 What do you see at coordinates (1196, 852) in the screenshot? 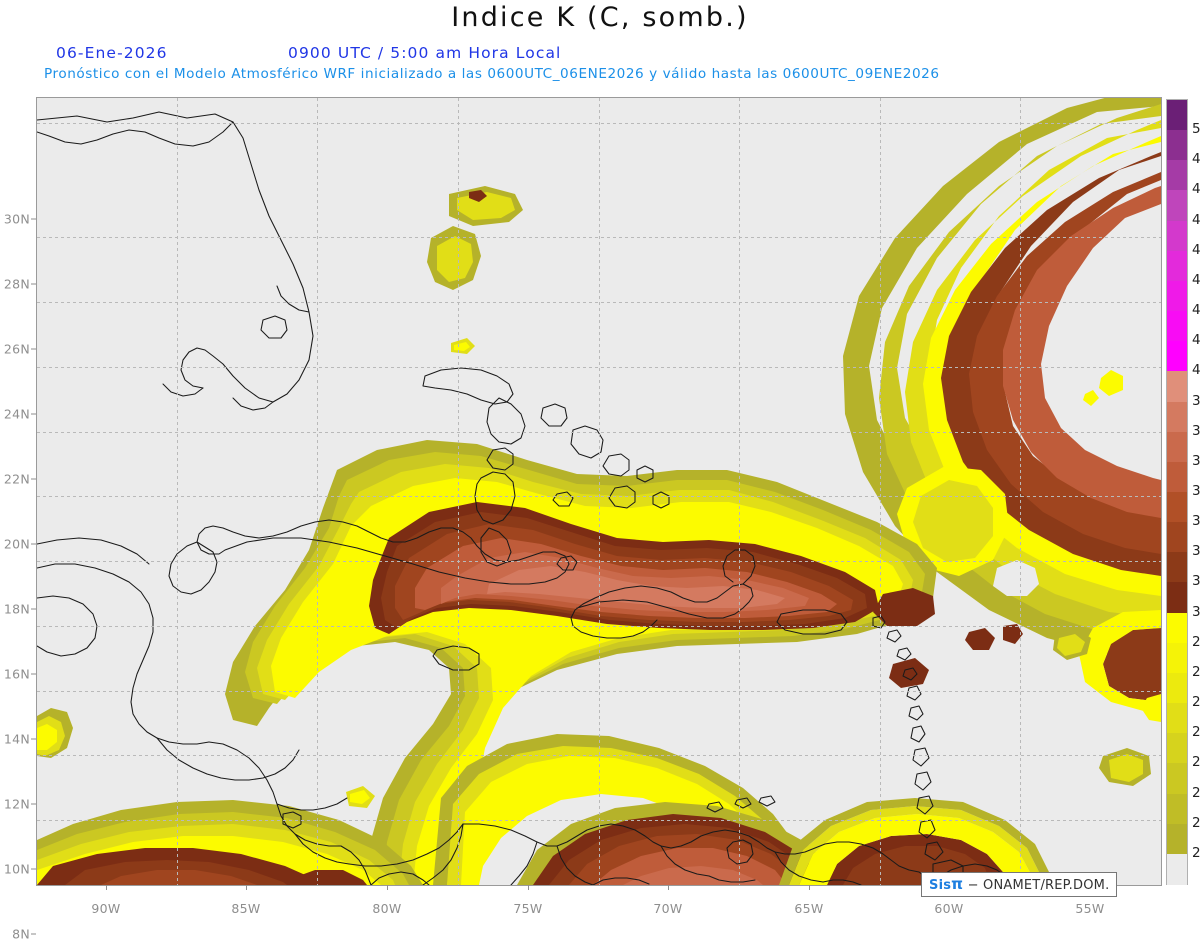
I see `colorbar-tick-label: 20` at bounding box center [1196, 852].